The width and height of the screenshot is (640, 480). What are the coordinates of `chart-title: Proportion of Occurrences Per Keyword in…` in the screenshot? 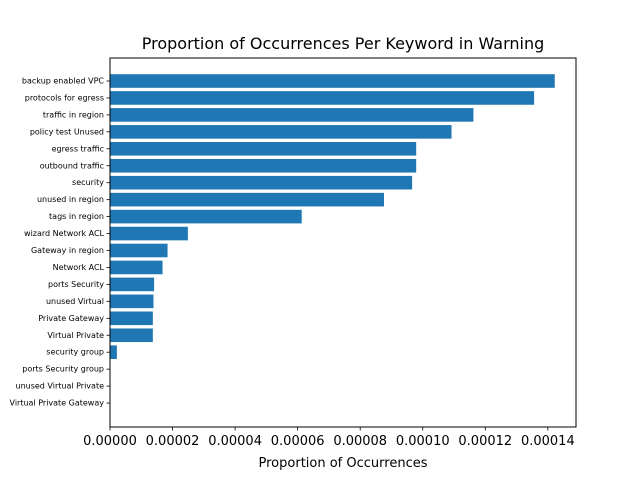 It's located at (343, 43).